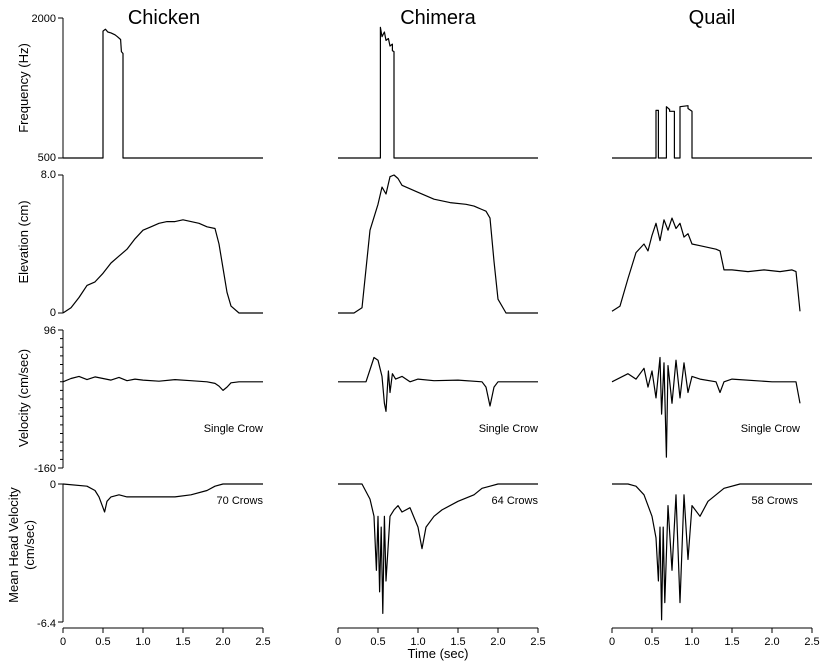  Describe the element at coordinates (102, 642) in the screenshot. I see `xtick-label-col0-1: 0.5` at that location.